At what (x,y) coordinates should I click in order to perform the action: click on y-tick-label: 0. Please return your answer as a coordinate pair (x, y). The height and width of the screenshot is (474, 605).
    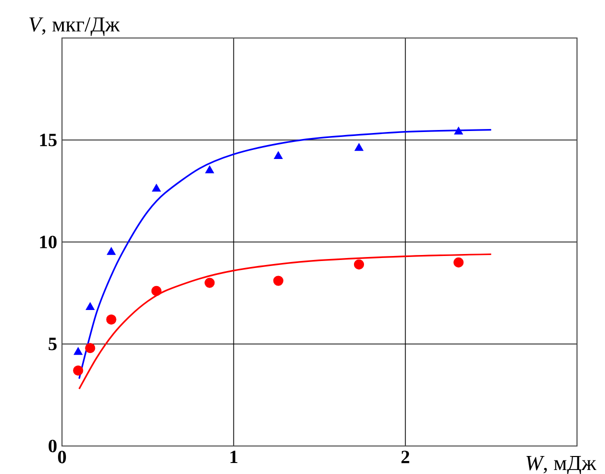
    Looking at the image, I should click on (52, 446).